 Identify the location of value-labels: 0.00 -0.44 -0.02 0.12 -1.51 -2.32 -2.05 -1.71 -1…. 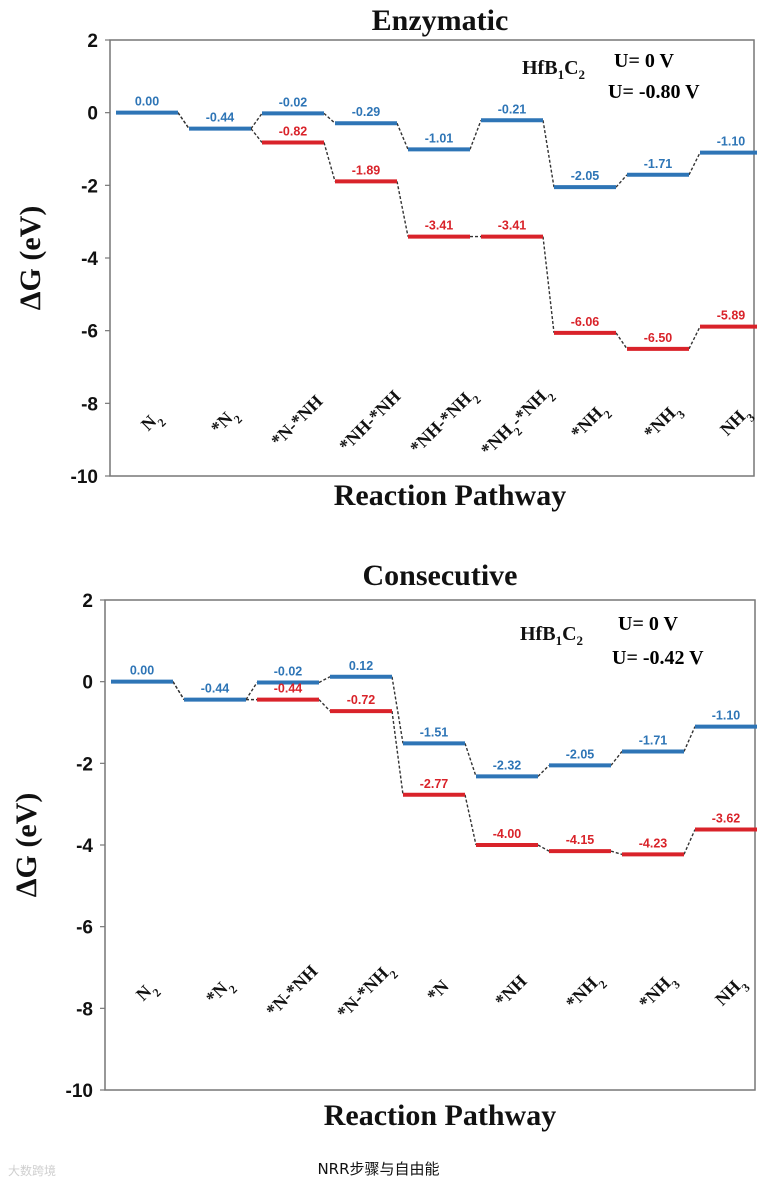
(435, 755).